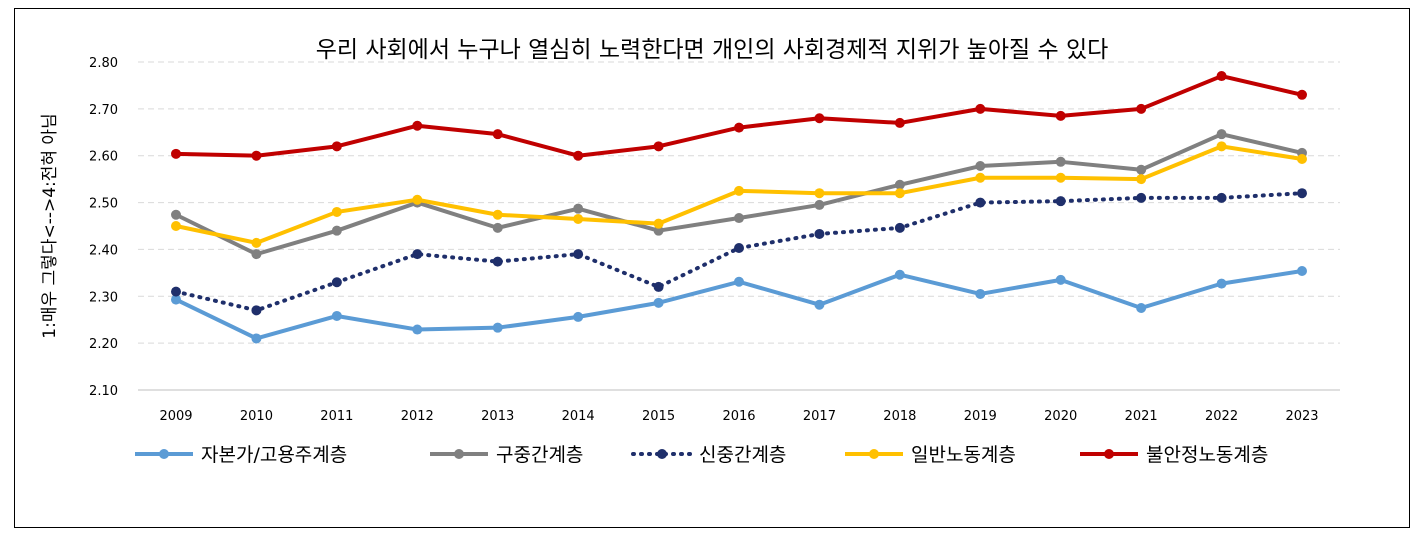 The height and width of the screenshot is (540, 1424). Describe the element at coordinates (103, 297) in the screenshot. I see `y-tick-label: 2.30` at that location.